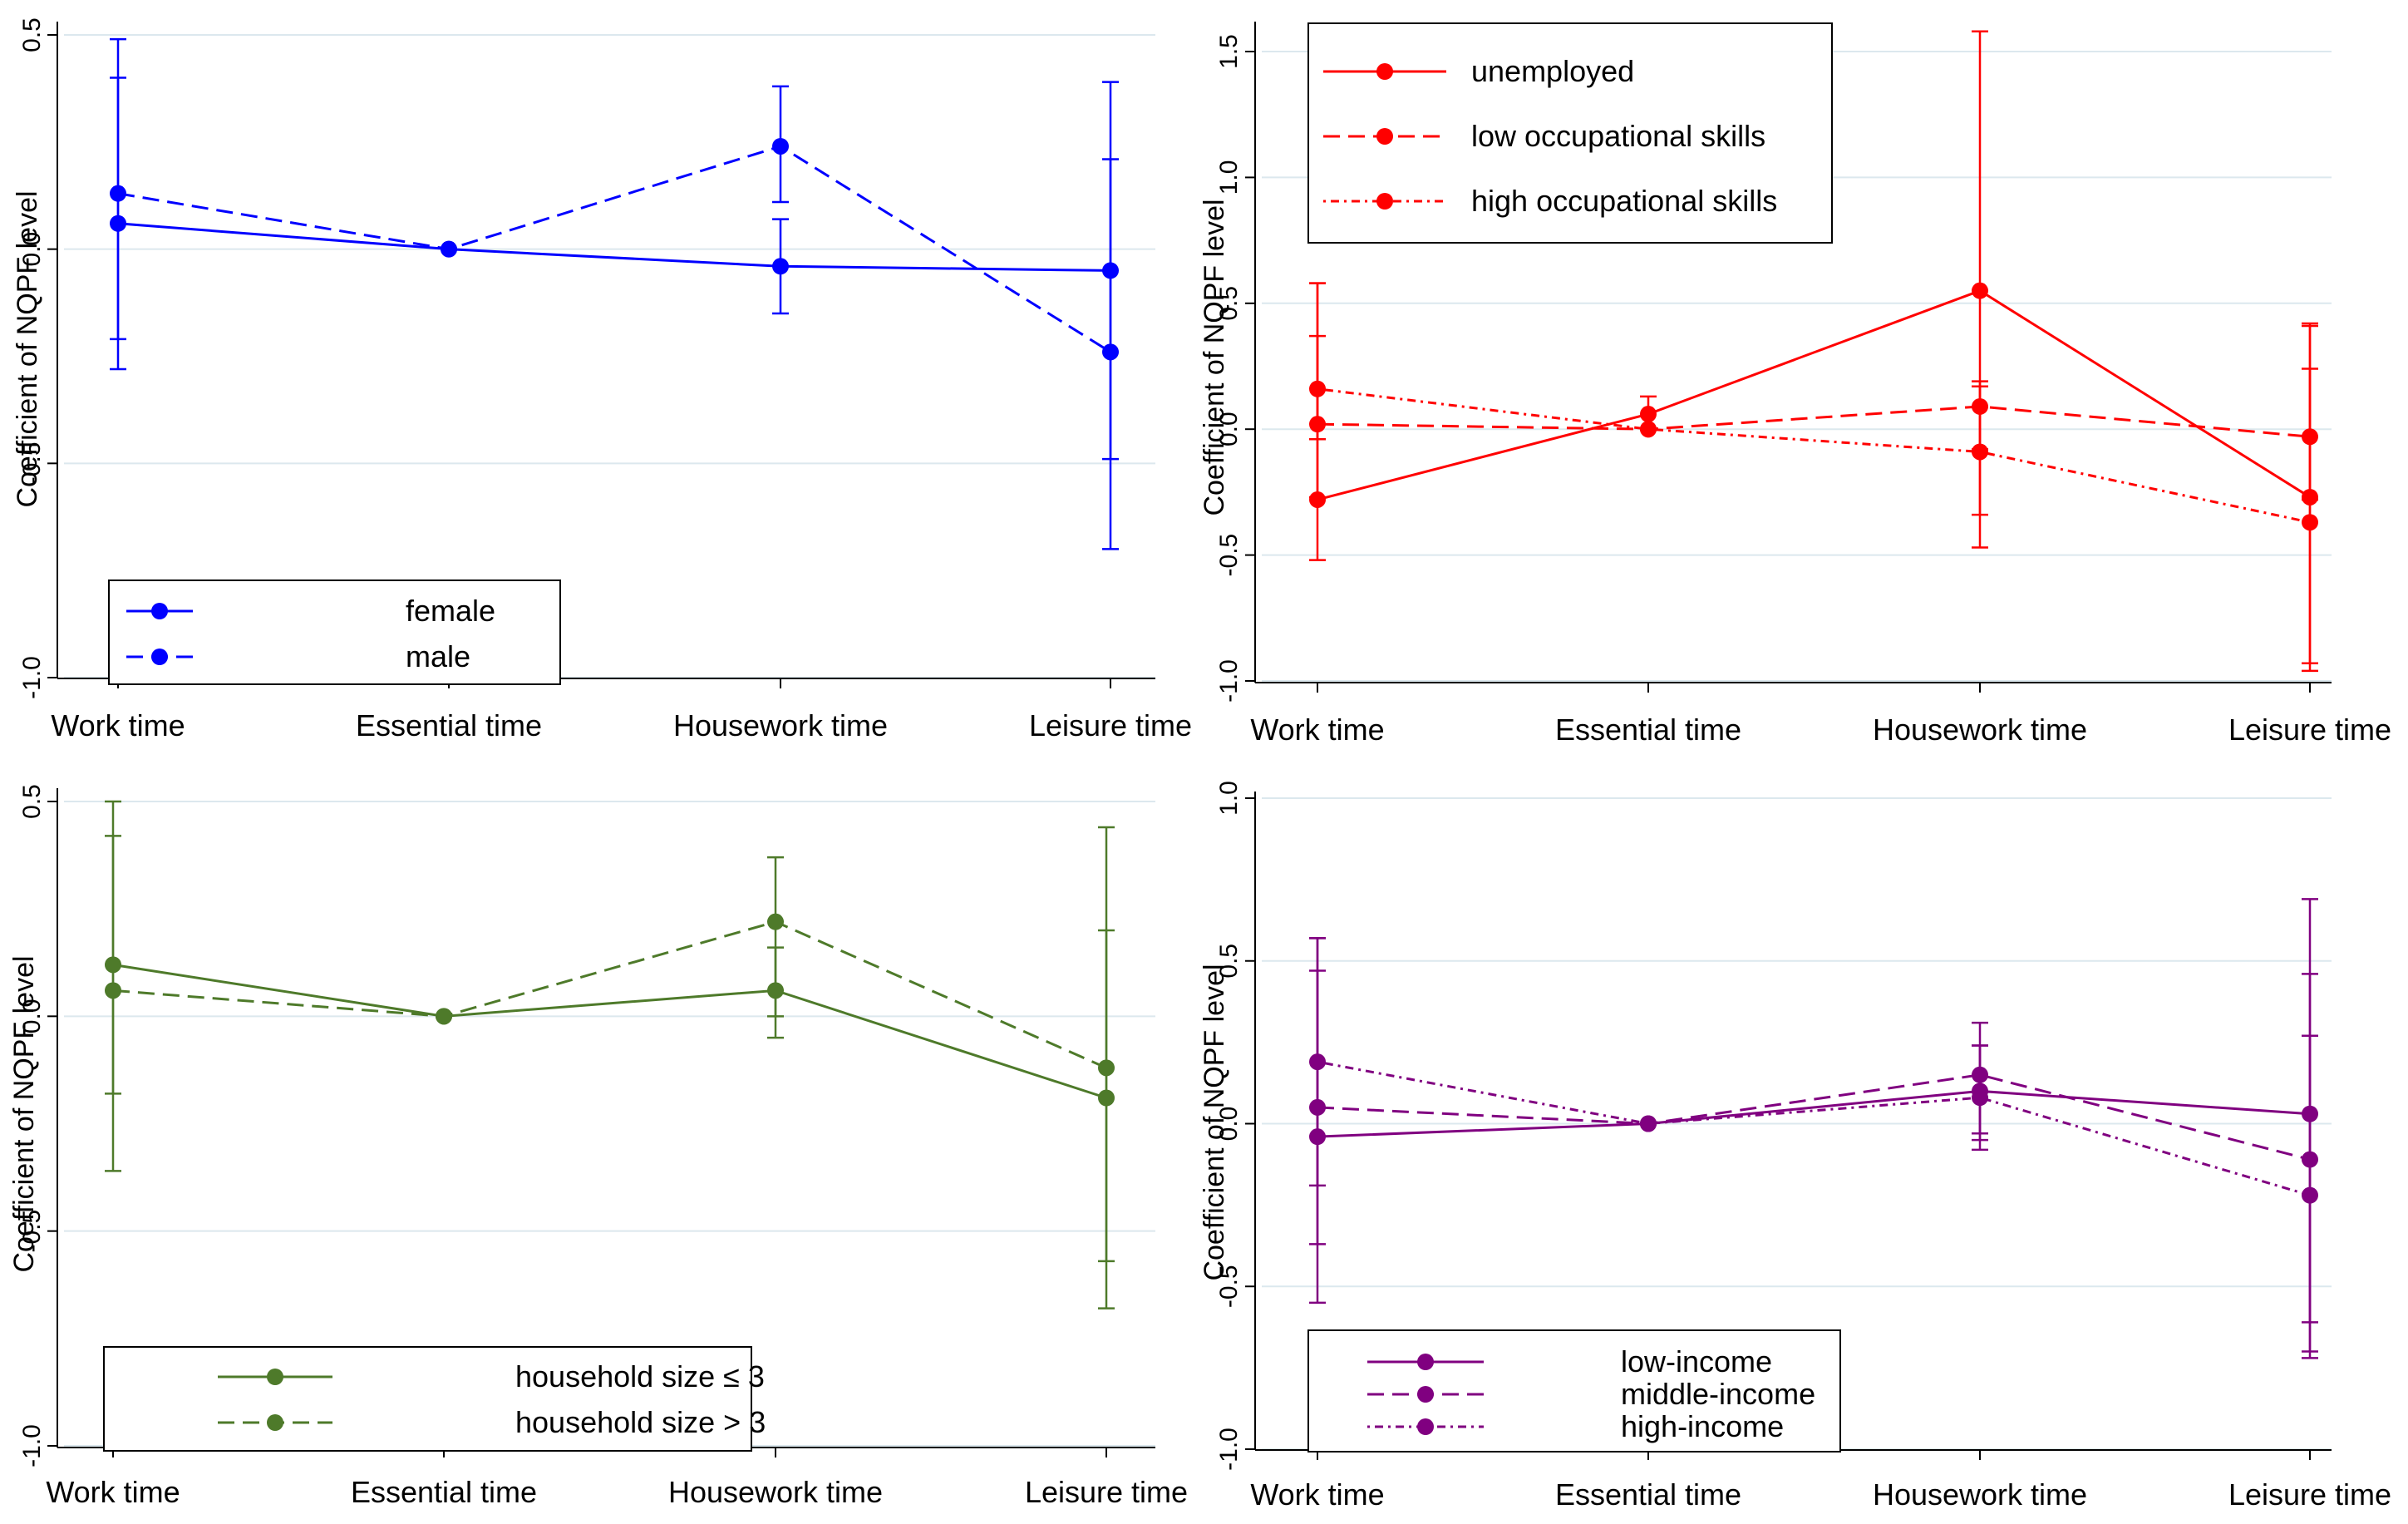 This screenshot has height=1524, width=2408. Describe the element at coordinates (1618, 136) in the screenshot. I see `legend-label: low occupational skills` at that location.